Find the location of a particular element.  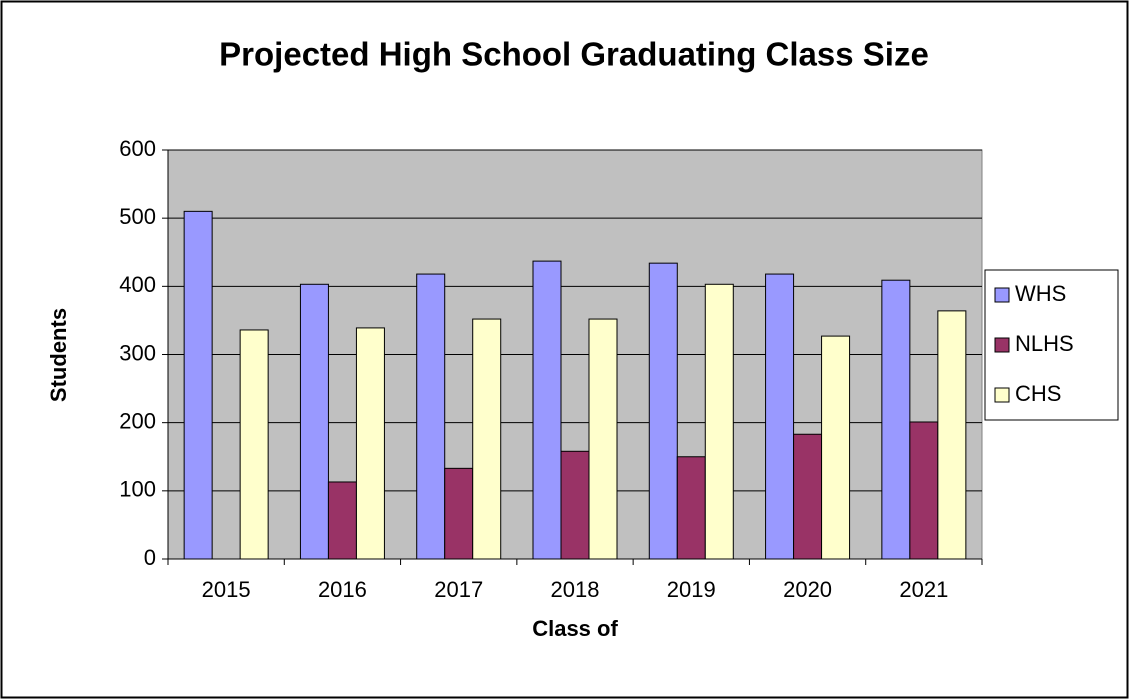

x-tick-label: 2017 is located at coordinates (458, 589).